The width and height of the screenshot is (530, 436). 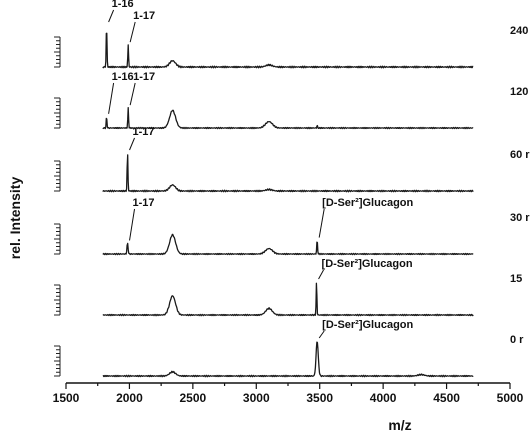 What do you see at coordinates (319, 398) in the screenshot?
I see `x-tick-label: 3500` at bounding box center [319, 398].